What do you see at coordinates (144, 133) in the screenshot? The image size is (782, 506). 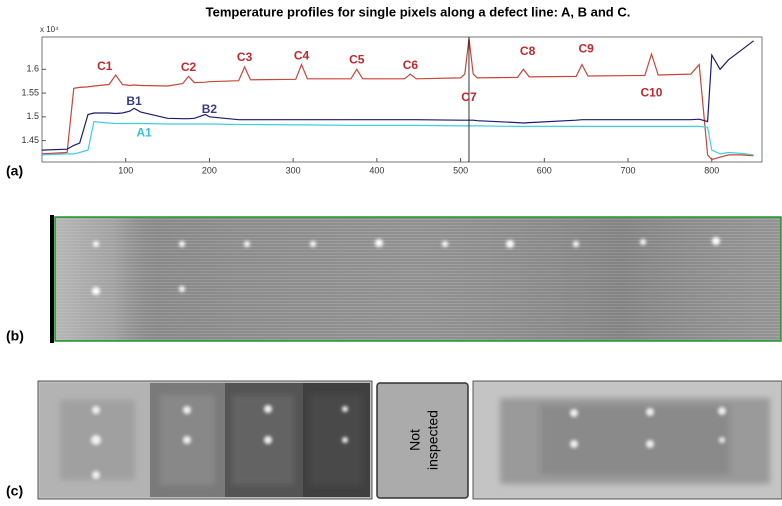 I see `annotation: A1` at bounding box center [144, 133].